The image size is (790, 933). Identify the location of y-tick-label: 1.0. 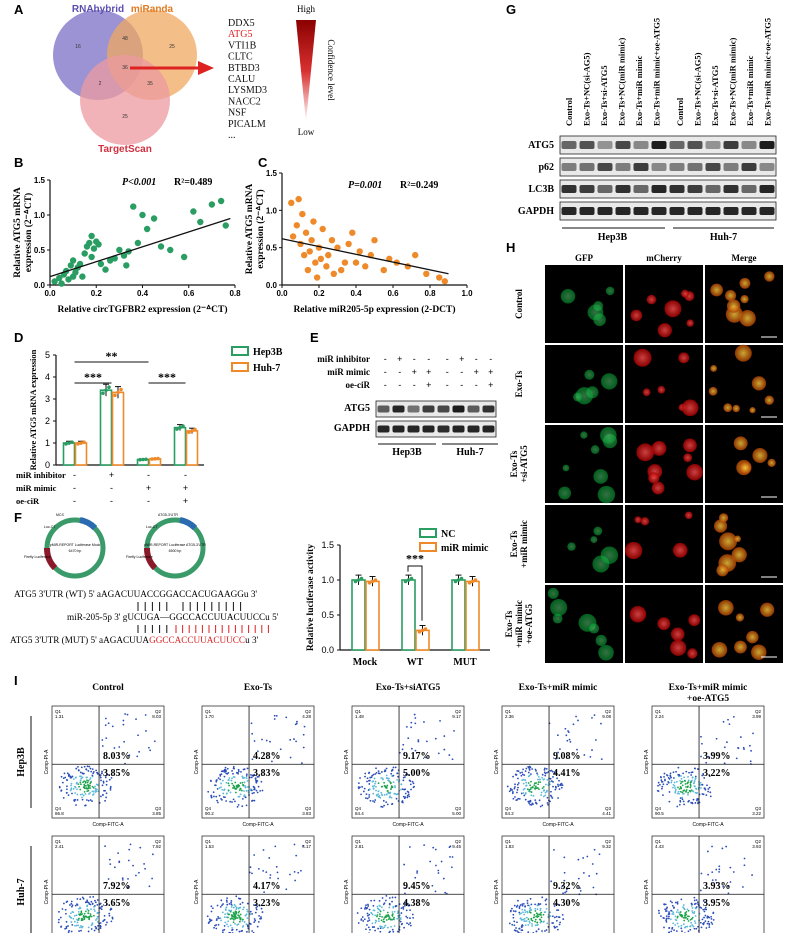
(40, 215).